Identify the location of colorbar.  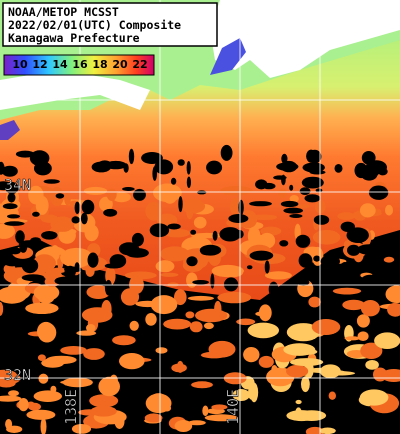
(79, 65).